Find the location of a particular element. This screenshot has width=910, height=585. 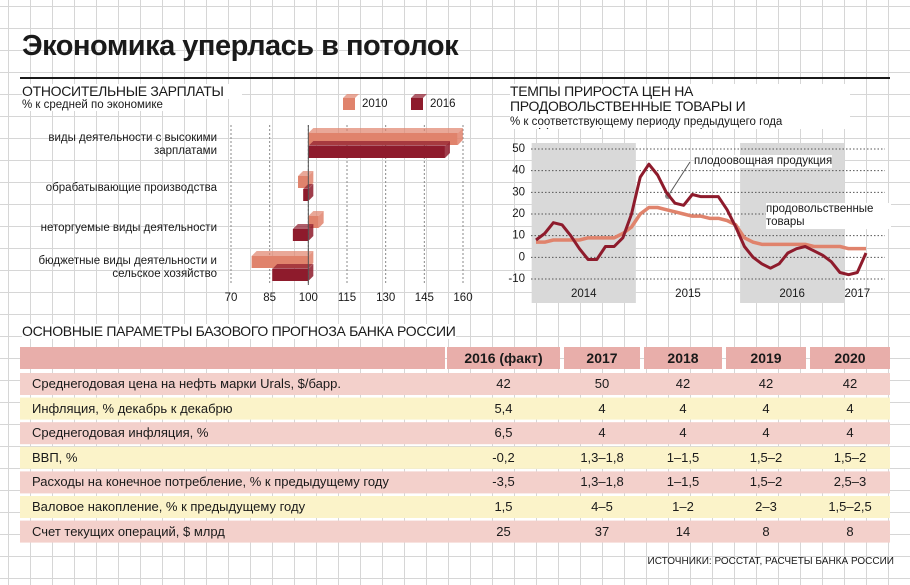

table-cell: -0,2 is located at coordinates (503, 457).